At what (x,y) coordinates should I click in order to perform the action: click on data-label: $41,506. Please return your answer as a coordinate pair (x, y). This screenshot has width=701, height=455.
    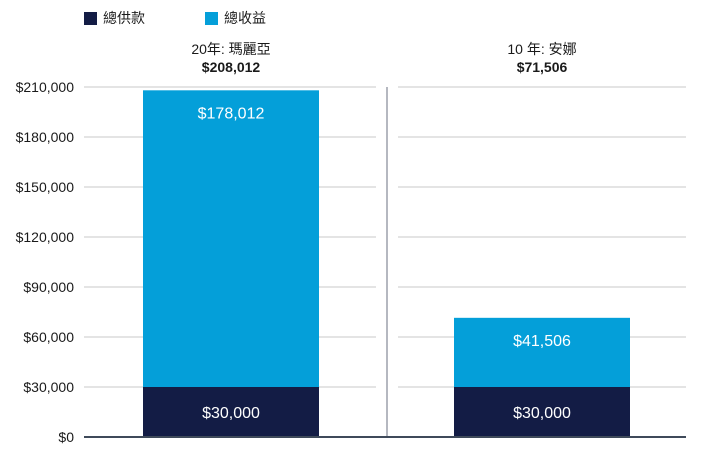
    Looking at the image, I should click on (542, 341).